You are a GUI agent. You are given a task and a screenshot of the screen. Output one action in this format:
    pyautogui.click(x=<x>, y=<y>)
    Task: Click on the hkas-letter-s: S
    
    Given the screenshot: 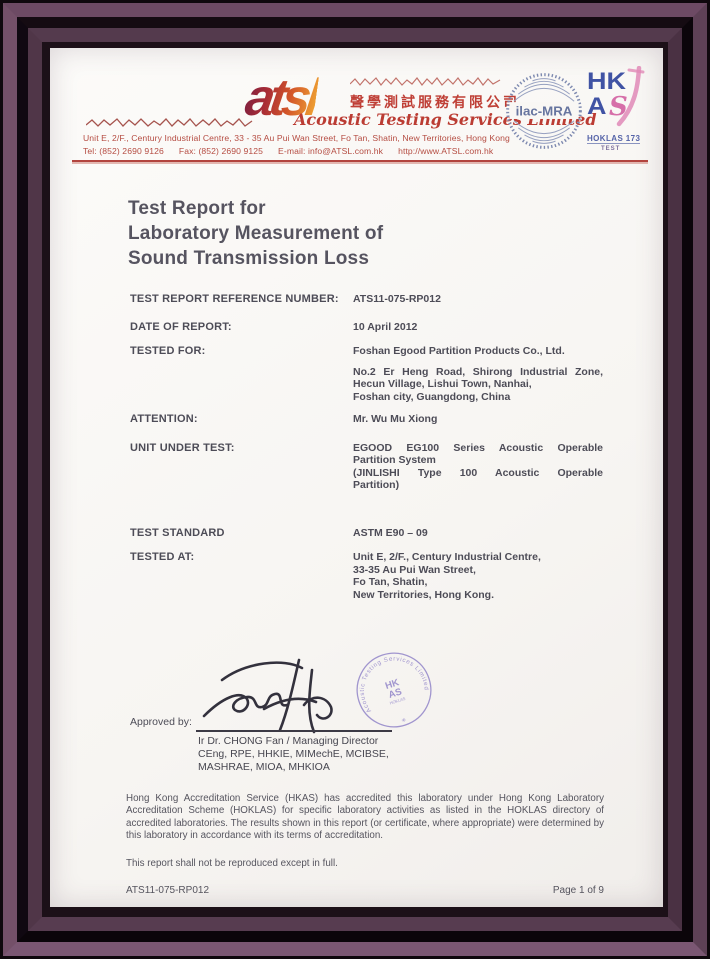 What is the action you would take?
    pyautogui.click(x=618, y=107)
    